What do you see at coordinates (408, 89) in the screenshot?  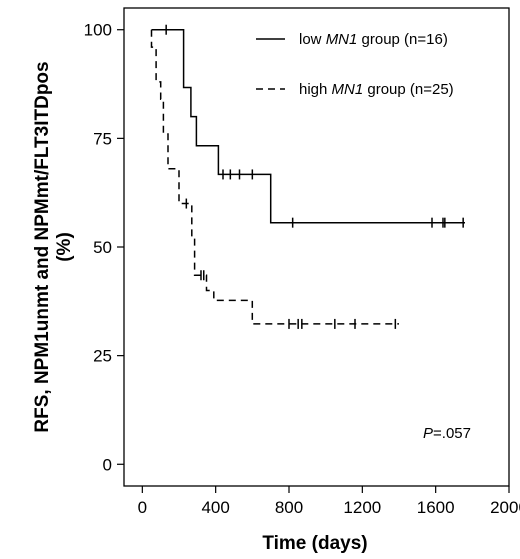 I see `legend-label-suffix: group (n=25)` at bounding box center [408, 89].